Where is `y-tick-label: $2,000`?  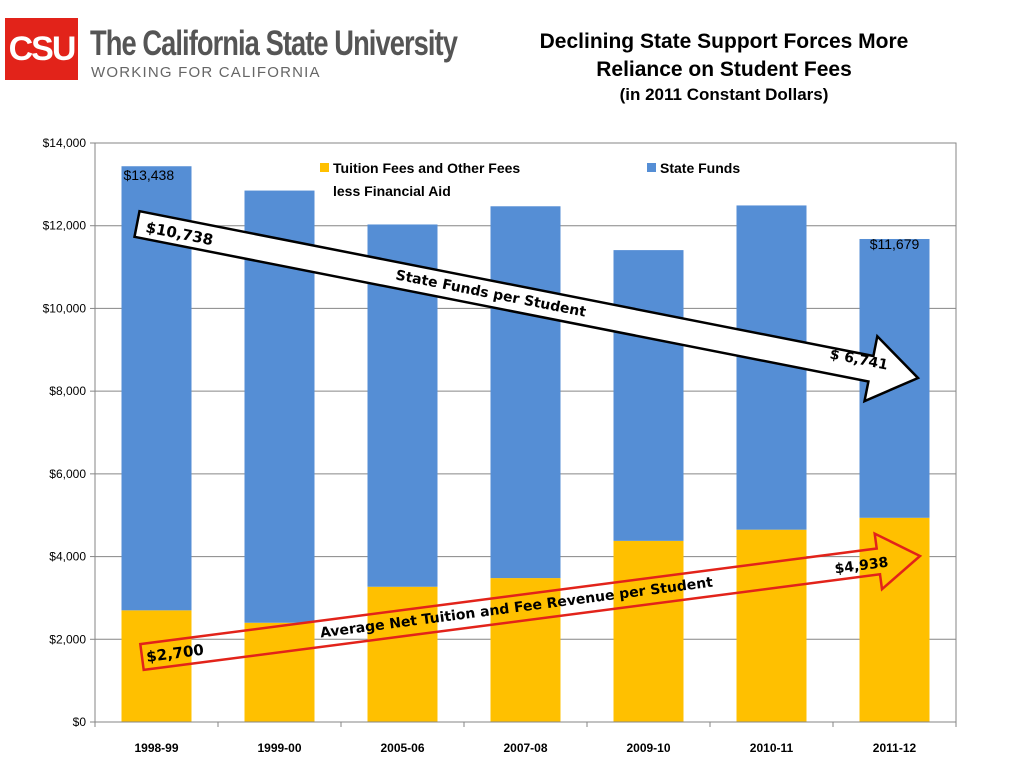 y-tick-label: $2,000 is located at coordinates (67, 639).